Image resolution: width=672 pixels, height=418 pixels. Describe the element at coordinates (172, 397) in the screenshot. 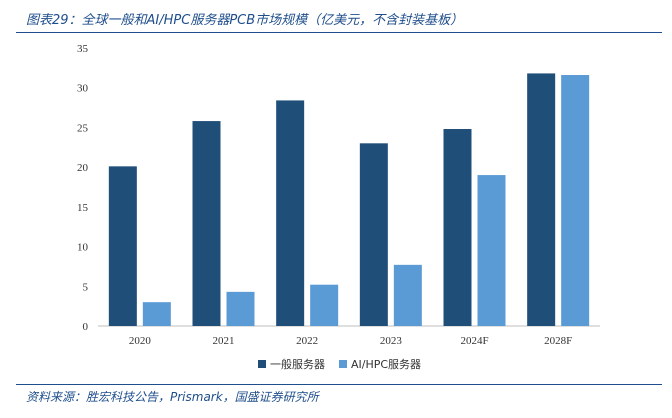

I see `source-note: 资料来源：胜宏科技公告，Prismark，国盛证券研究所` at that location.